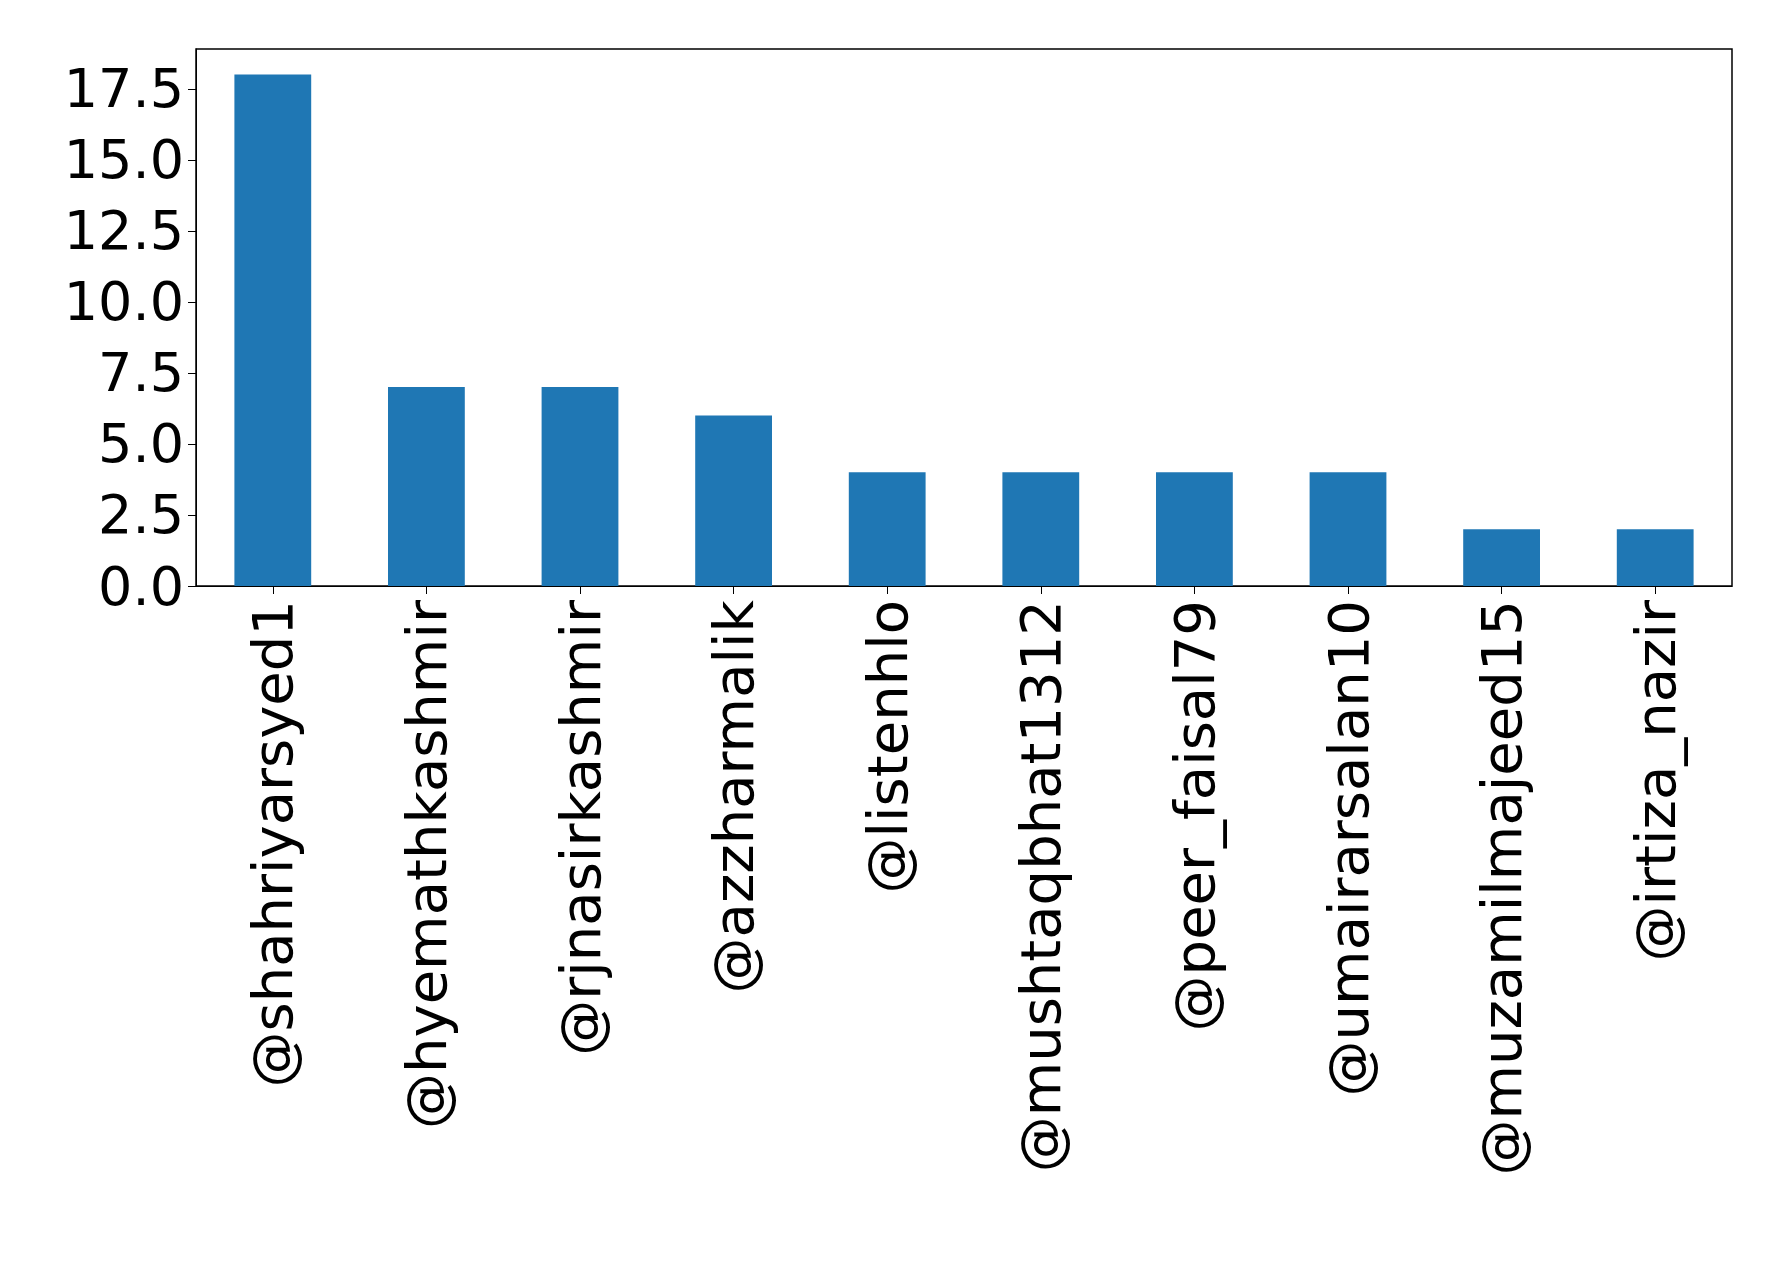 The height and width of the screenshot is (1270, 1778). Describe the element at coordinates (123, 231) in the screenshot. I see `y-tick-label: 12.5` at that location.